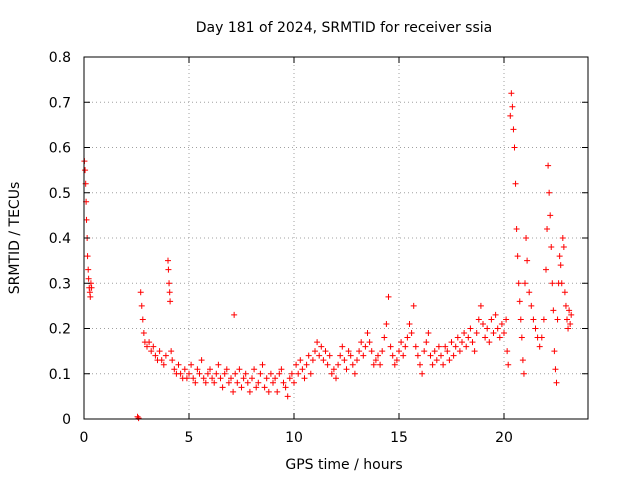 Image resolution: width=640 pixels, height=480 pixels. What do you see at coordinates (60, 330) in the screenshot?
I see `y-tick-label: 0.2` at bounding box center [60, 330].